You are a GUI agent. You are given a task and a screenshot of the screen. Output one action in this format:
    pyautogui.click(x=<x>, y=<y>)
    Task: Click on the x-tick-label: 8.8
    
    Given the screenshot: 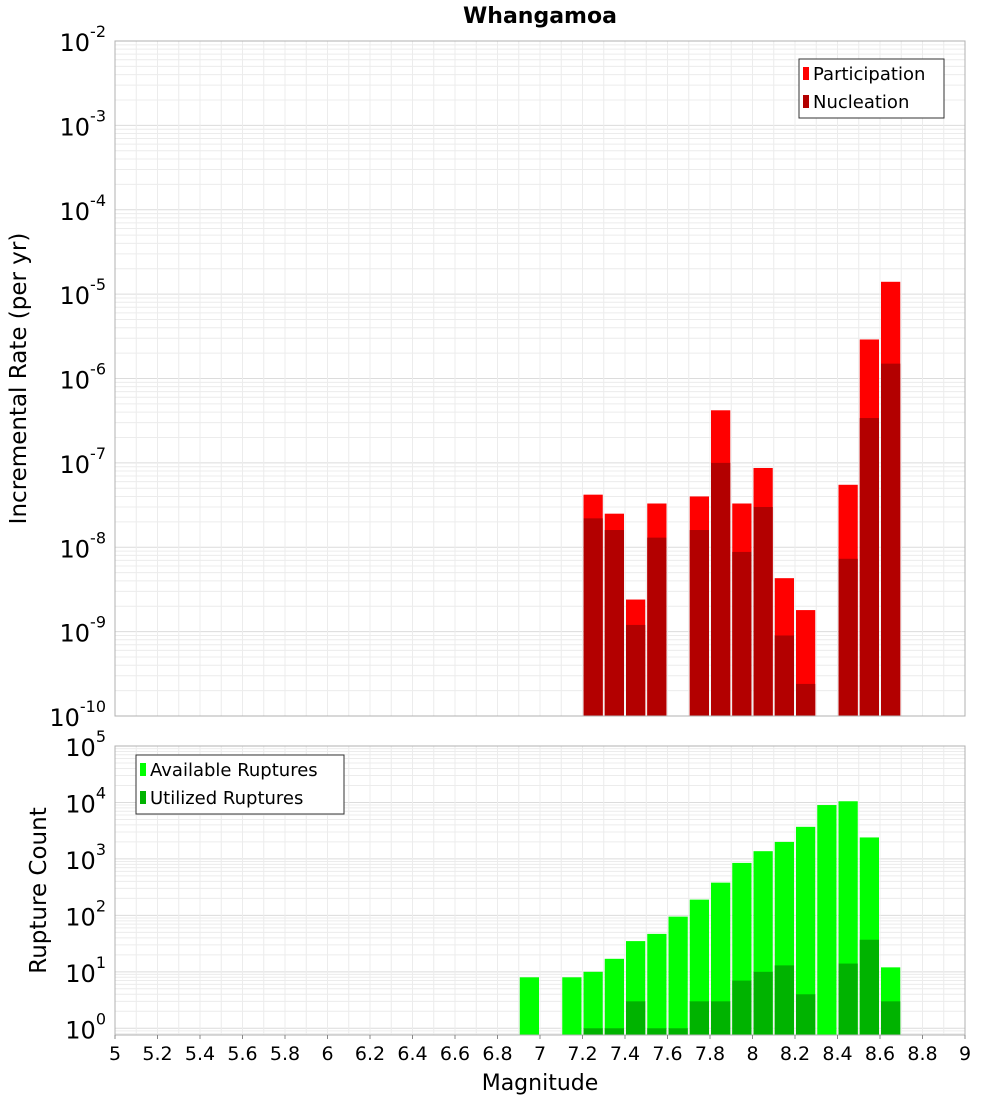 What is the action you would take?
    pyautogui.click(x=922, y=1054)
    